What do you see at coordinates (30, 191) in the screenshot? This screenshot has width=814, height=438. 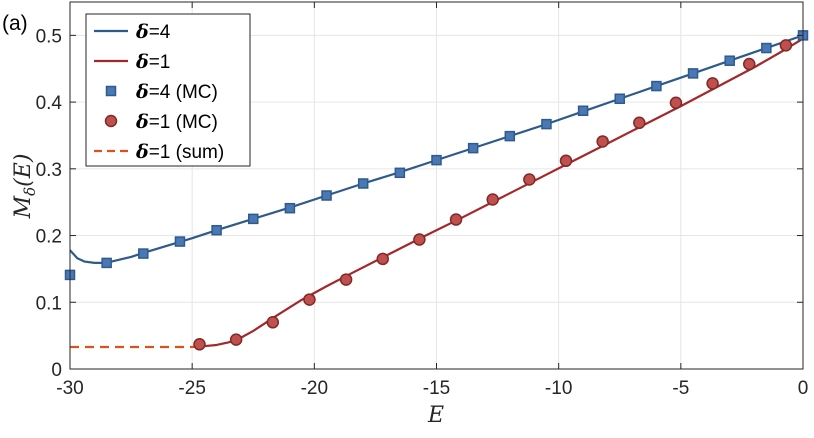 I see `y-axis-label-sub: δ` at bounding box center [30, 191].